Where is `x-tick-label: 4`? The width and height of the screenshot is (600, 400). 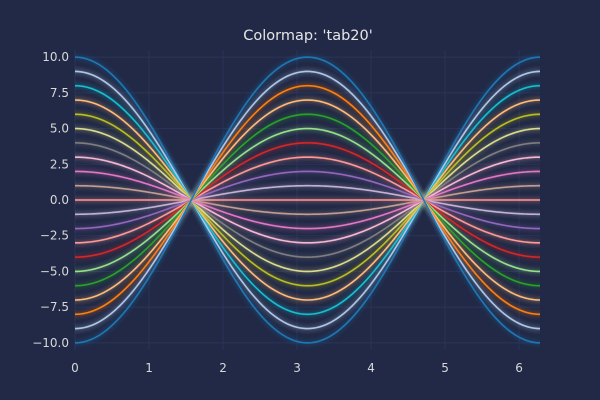
x-tick-label: 4 is located at coordinates (371, 368).